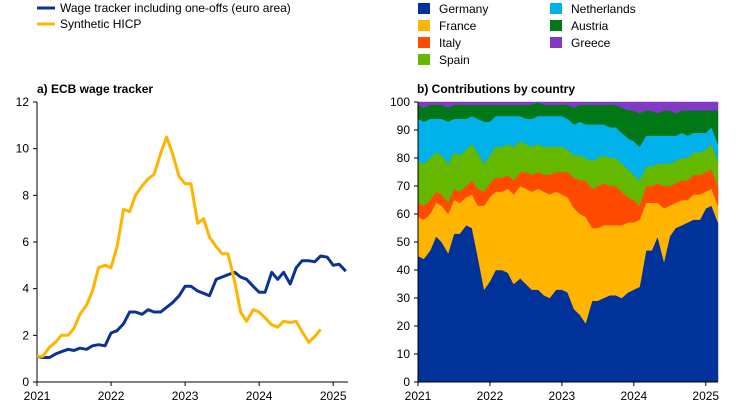 The width and height of the screenshot is (745, 408). What do you see at coordinates (591, 43) in the screenshot?
I see `legend-label-greece: Greece` at bounding box center [591, 43].